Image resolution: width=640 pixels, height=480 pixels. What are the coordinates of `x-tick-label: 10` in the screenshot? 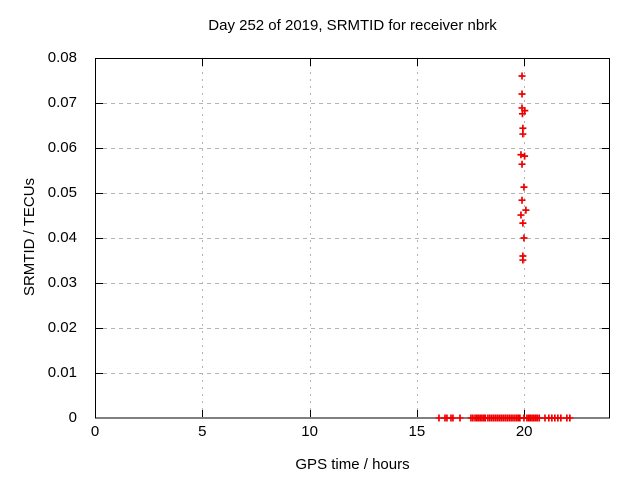 It's located at (309, 431).